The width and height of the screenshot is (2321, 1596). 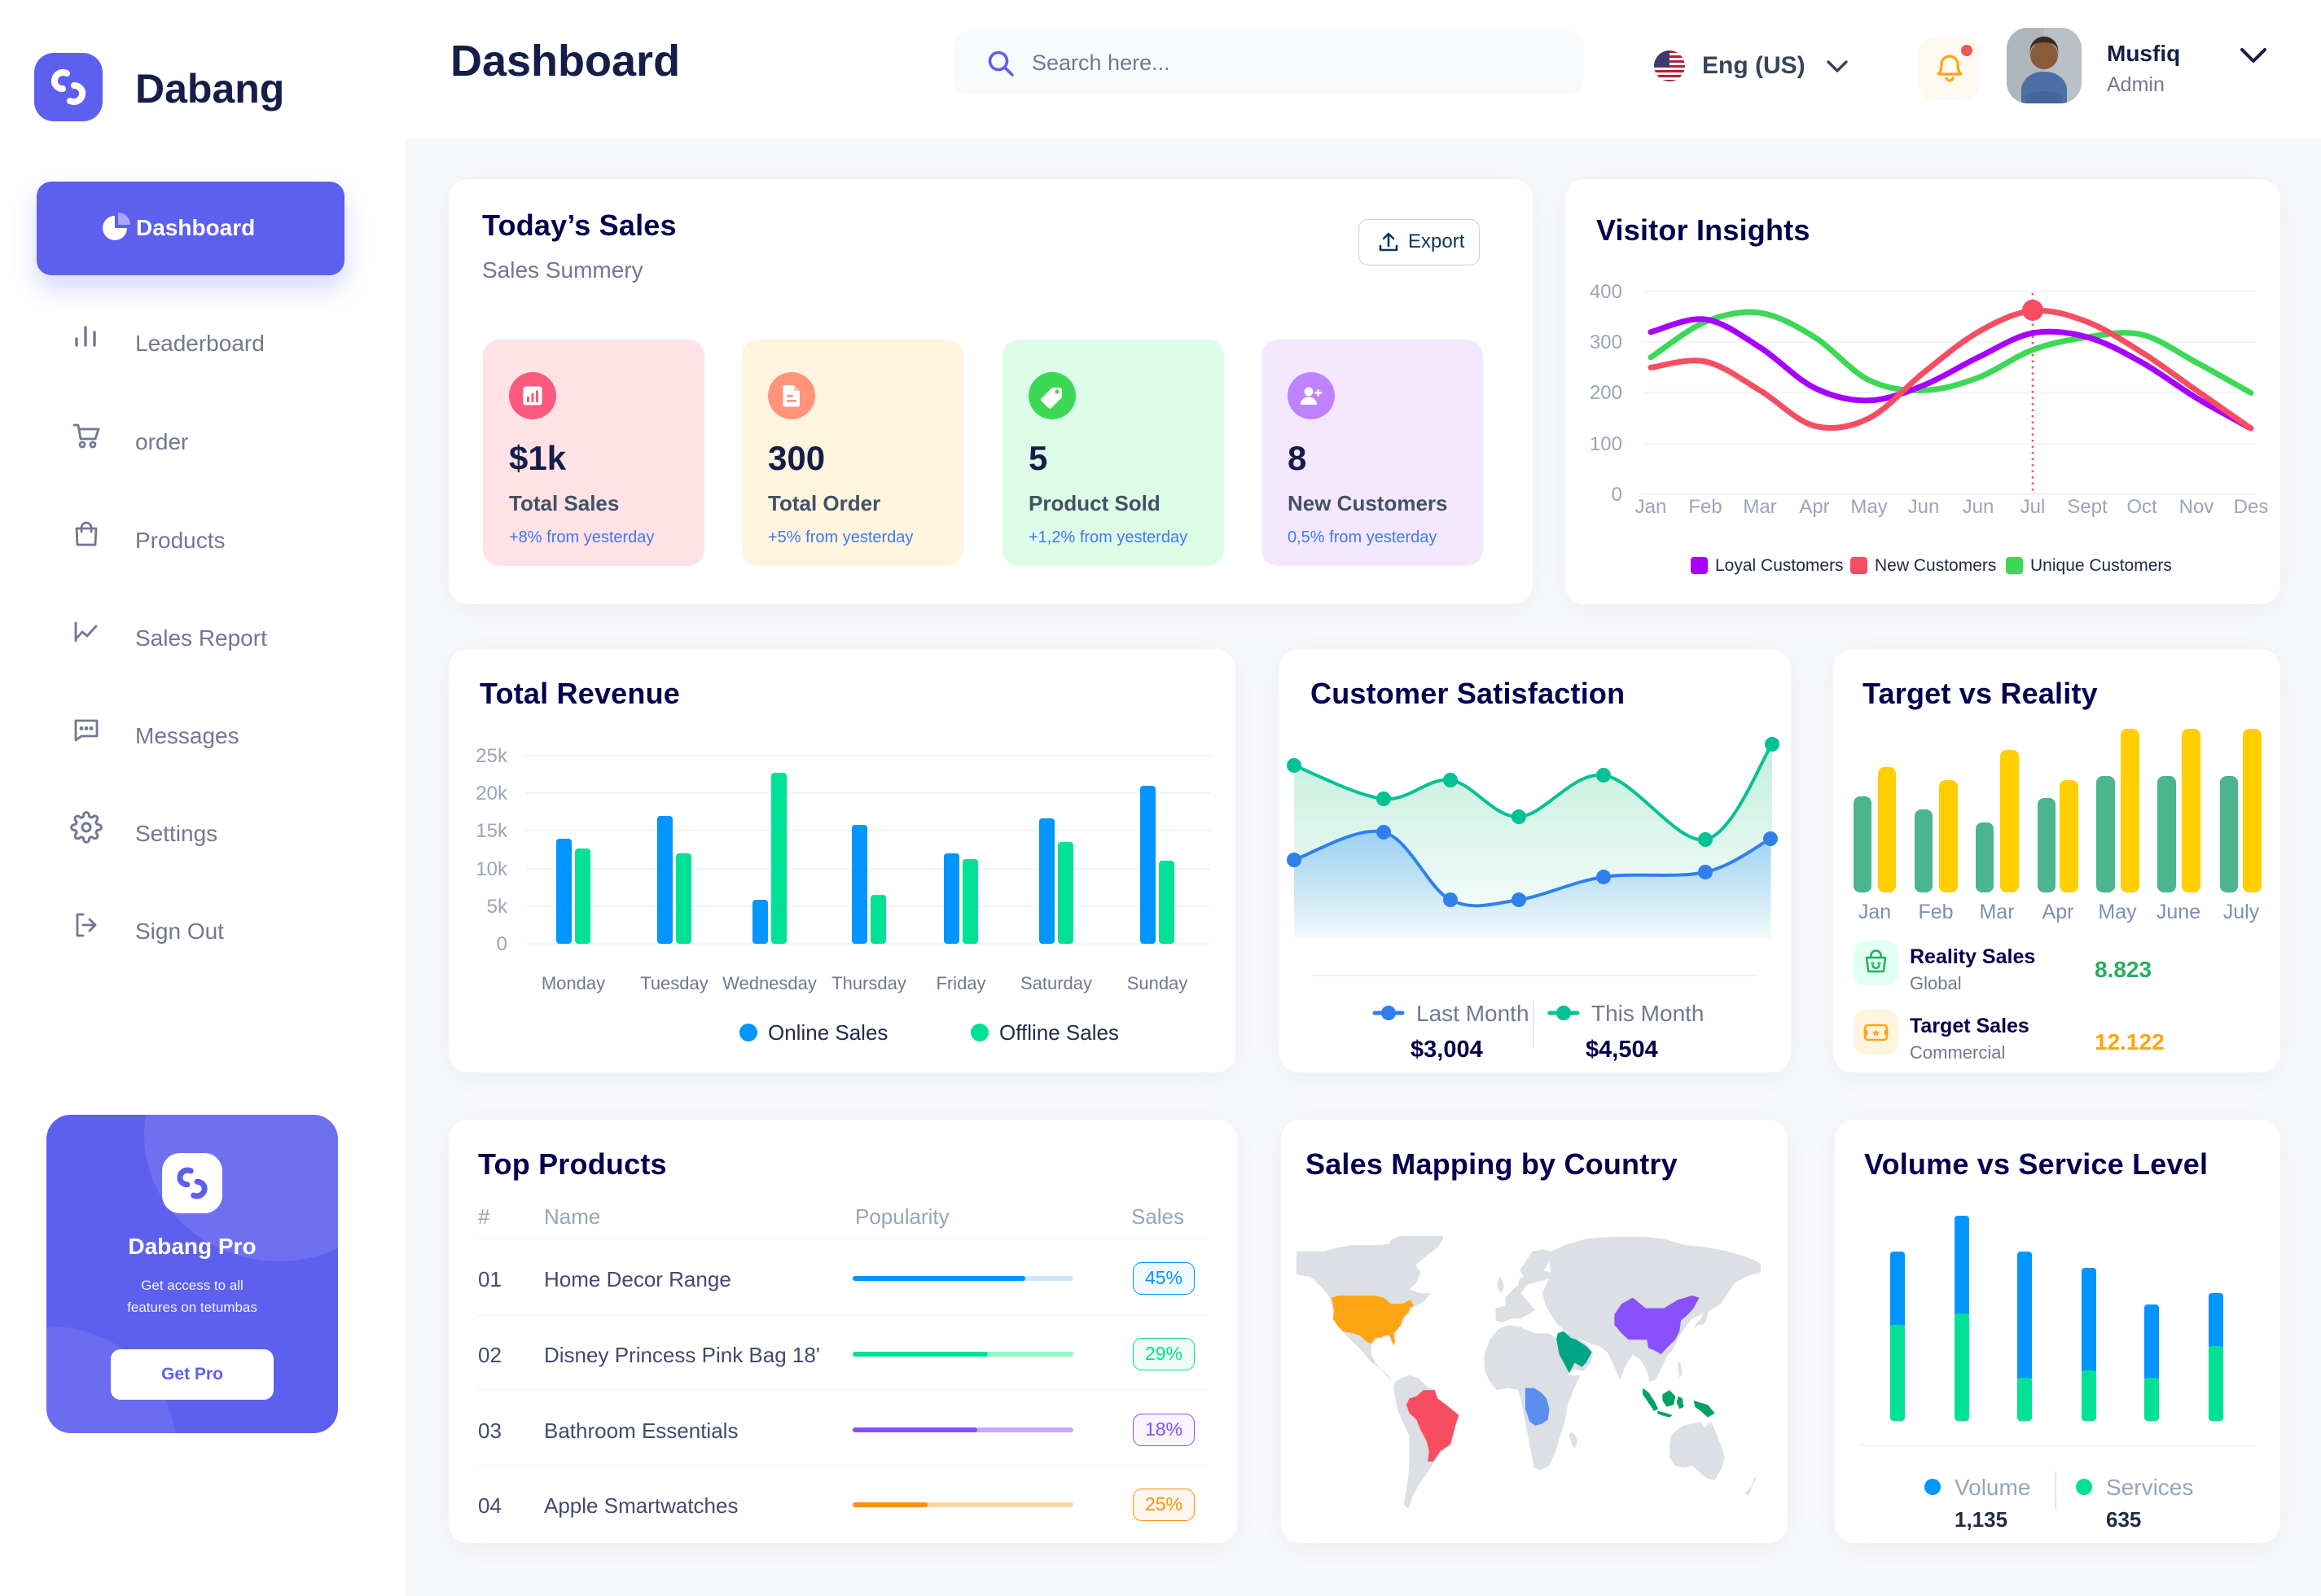 I want to click on svg-text: 400, so click(x=1606, y=292).